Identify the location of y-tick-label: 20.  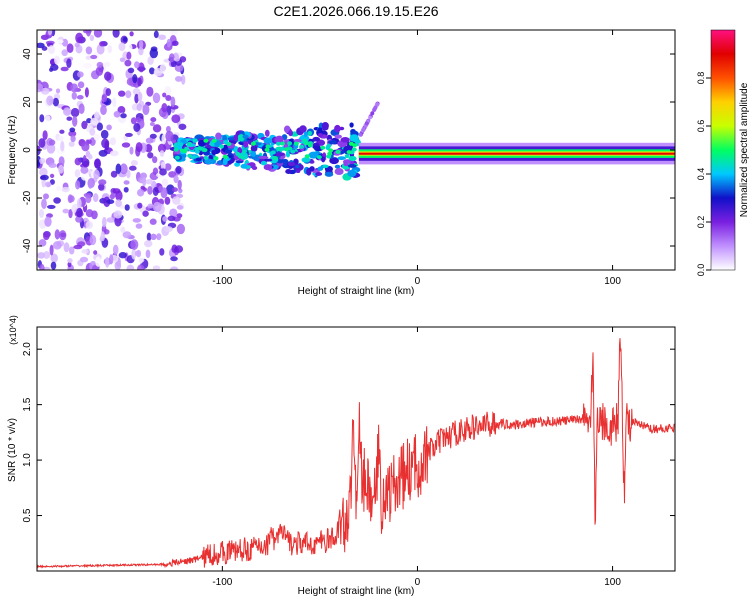
(27, 102).